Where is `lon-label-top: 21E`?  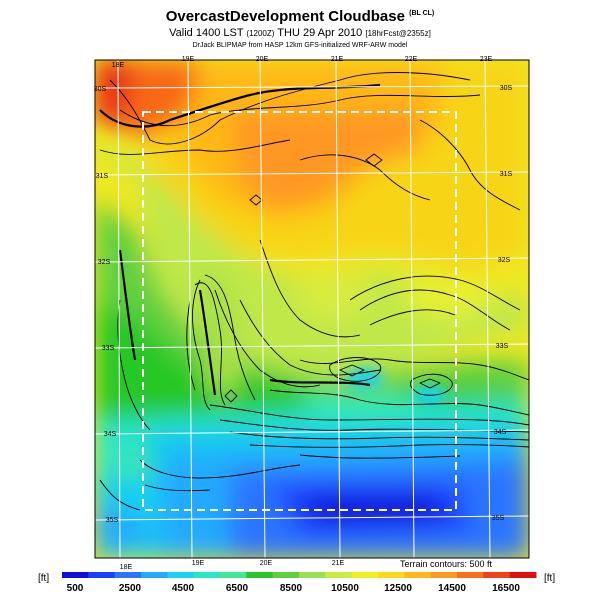
lon-label-top: 21E is located at coordinates (337, 59).